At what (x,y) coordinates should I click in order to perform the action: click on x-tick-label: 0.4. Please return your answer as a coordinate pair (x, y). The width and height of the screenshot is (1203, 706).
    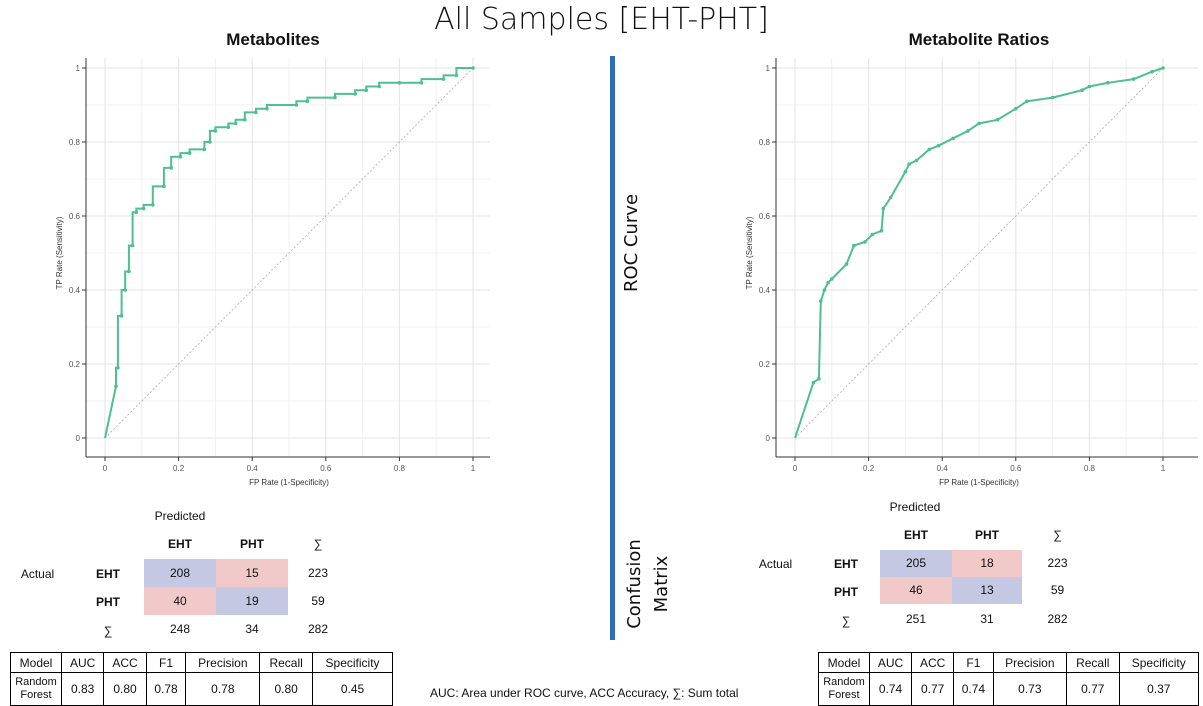
    Looking at the image, I should click on (253, 468).